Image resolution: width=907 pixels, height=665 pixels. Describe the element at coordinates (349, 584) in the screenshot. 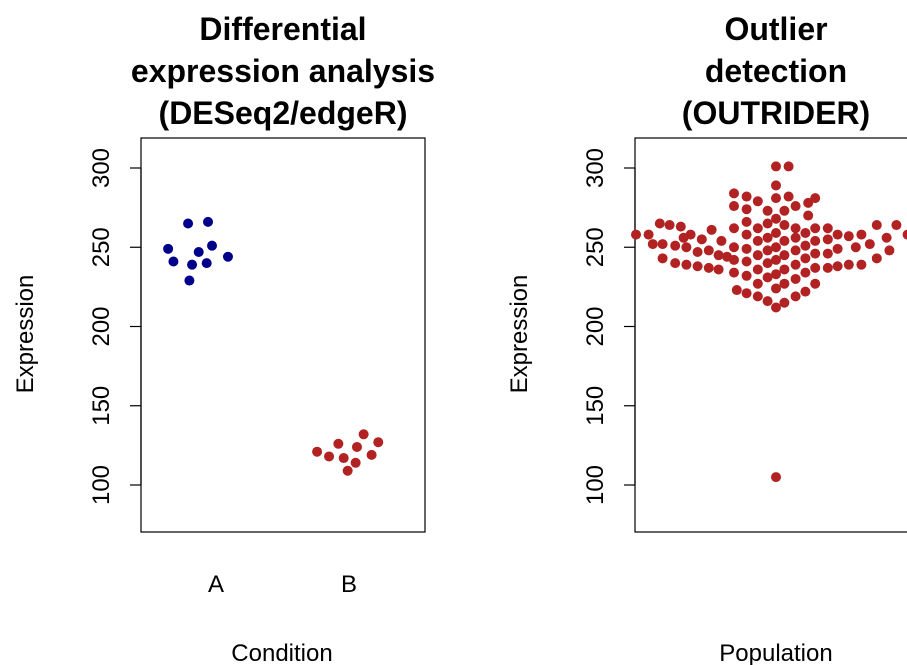

I see `x-tick-label: B` at that location.